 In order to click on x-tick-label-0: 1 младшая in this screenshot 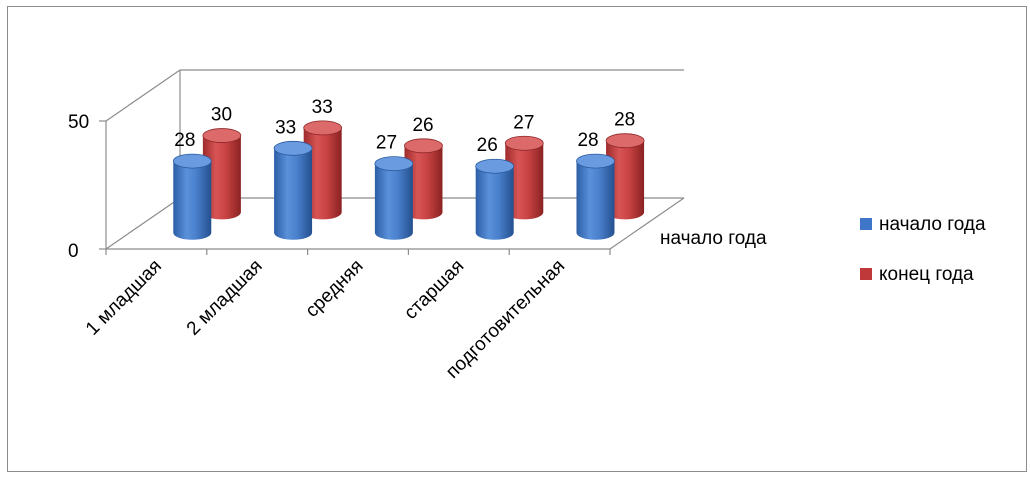, I will do `click(124, 298)`.